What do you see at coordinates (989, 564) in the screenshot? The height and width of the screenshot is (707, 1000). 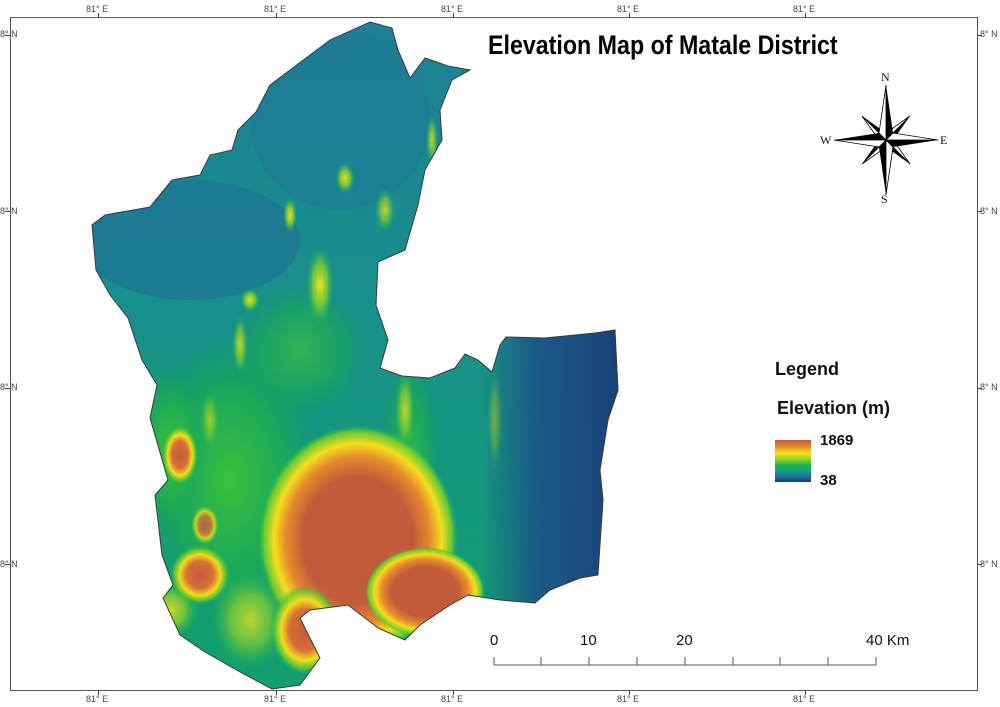 I see `right-lat-label-4: 8° N` at bounding box center [989, 564].